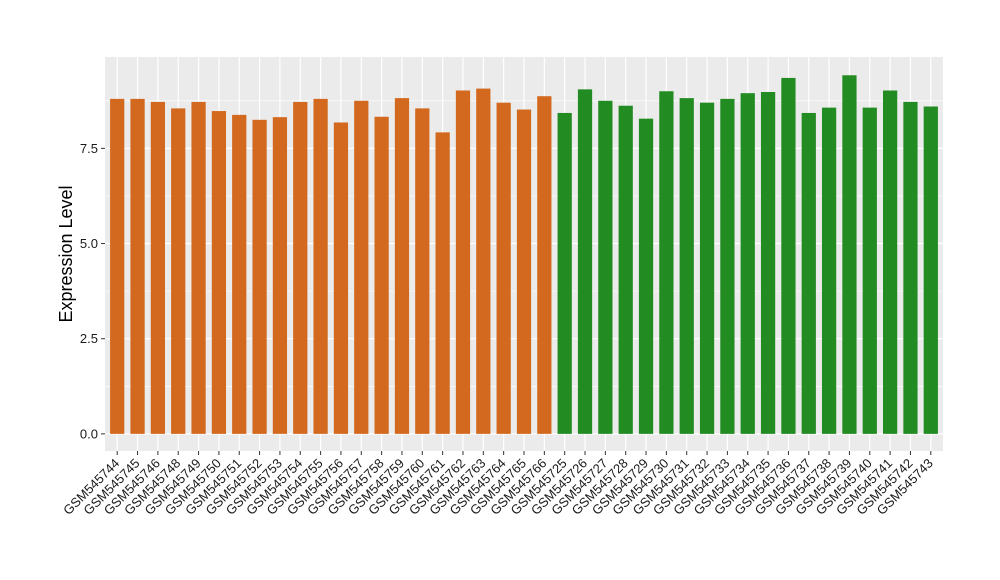  I want to click on bar-GSM545742, so click(910, 267).